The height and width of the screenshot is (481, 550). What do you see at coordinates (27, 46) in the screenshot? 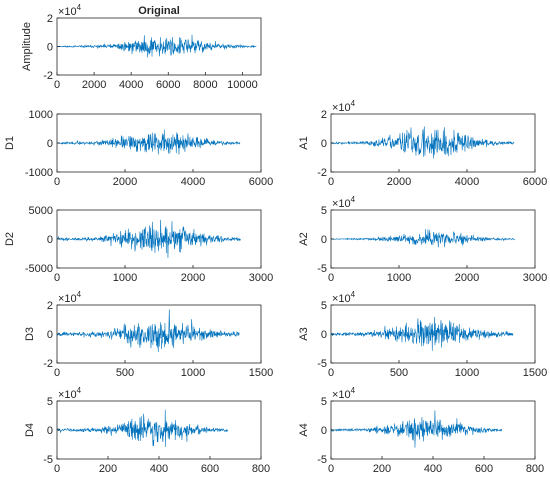
I see `y-axis-label: Amplitude` at bounding box center [27, 46].